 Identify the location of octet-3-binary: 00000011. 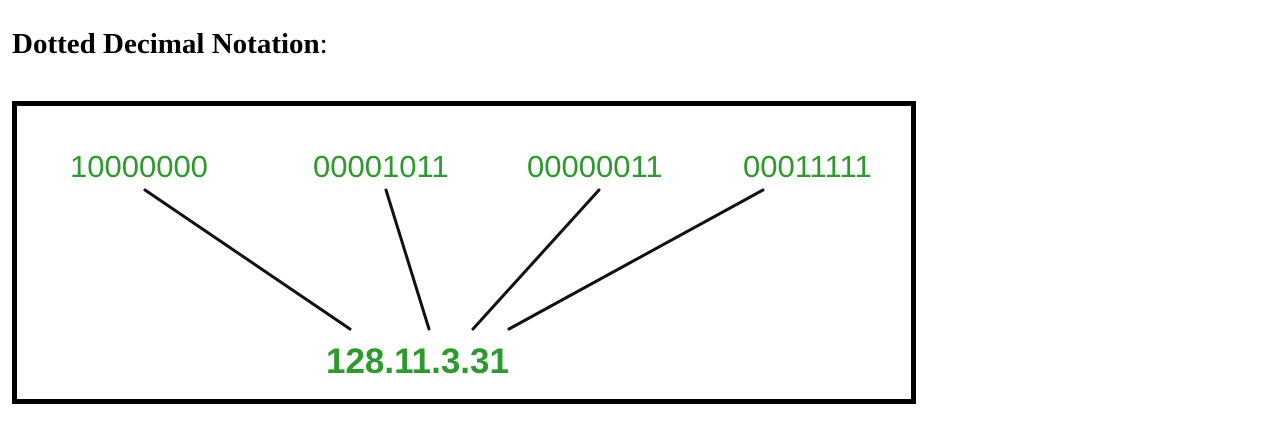
(595, 166).